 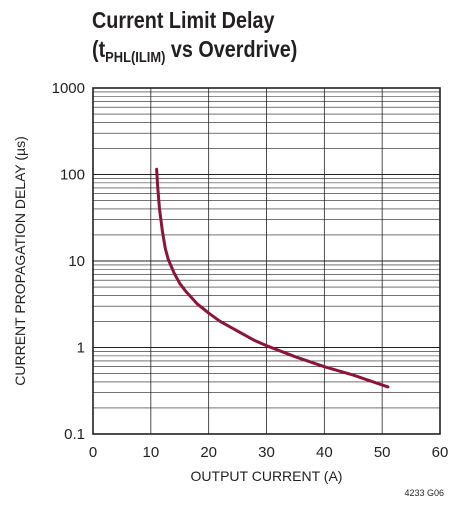 What do you see at coordinates (266, 452) in the screenshot?
I see `x-tick-label: 30` at bounding box center [266, 452].